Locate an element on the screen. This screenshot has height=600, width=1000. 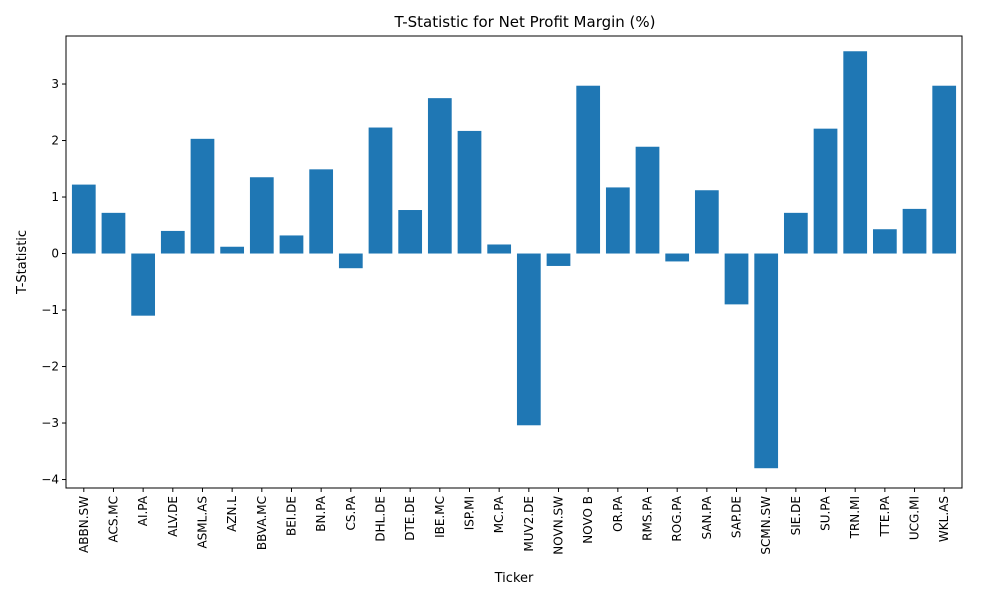
x-tick-label: AZN.L is located at coordinates (232, 514).